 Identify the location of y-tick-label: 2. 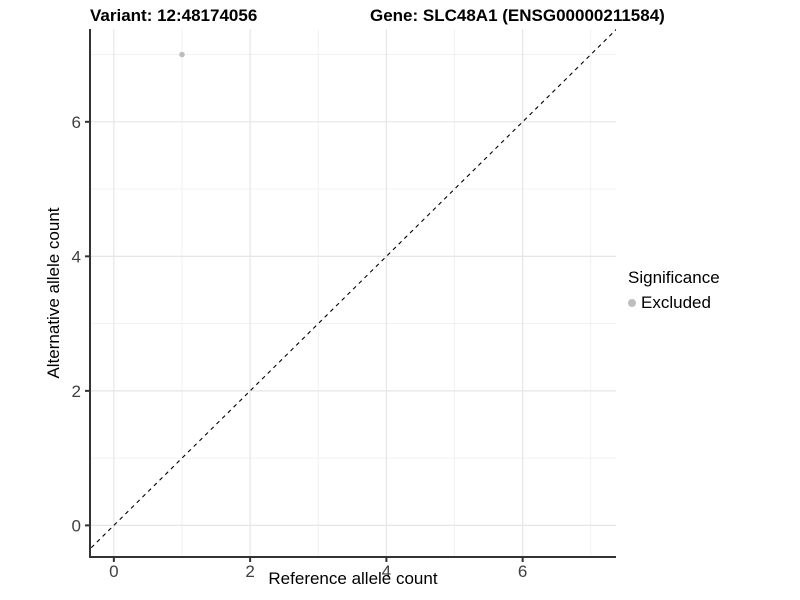
(76, 391).